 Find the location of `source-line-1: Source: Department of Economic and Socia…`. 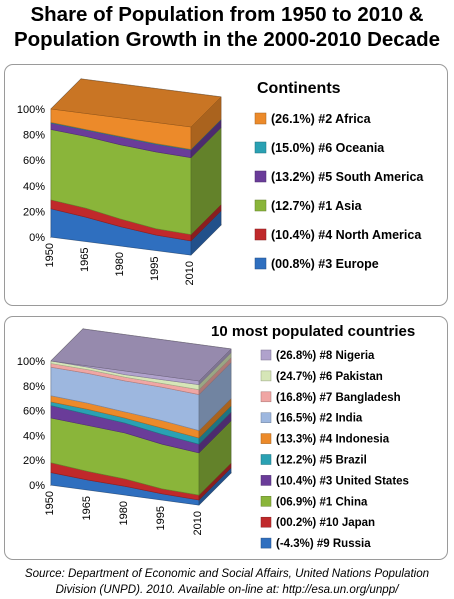

source-line-1: Source: Department of Economic and Socia… is located at coordinates (227, 573).